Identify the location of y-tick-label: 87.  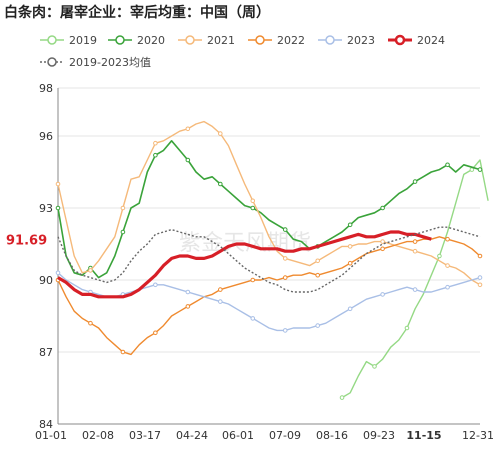
(46, 352).